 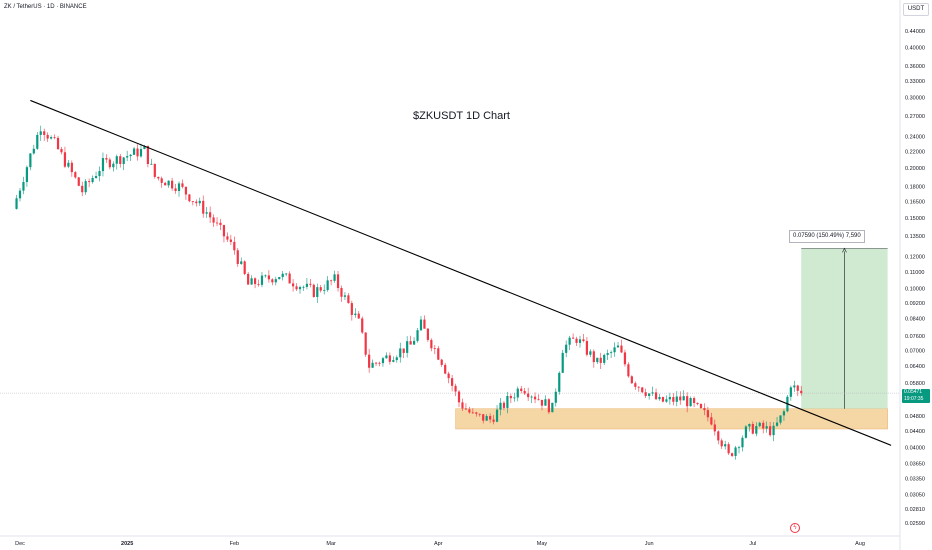 What do you see at coordinates (915, 117) in the screenshot?
I see `y-tick-label: 0.27000` at bounding box center [915, 117].